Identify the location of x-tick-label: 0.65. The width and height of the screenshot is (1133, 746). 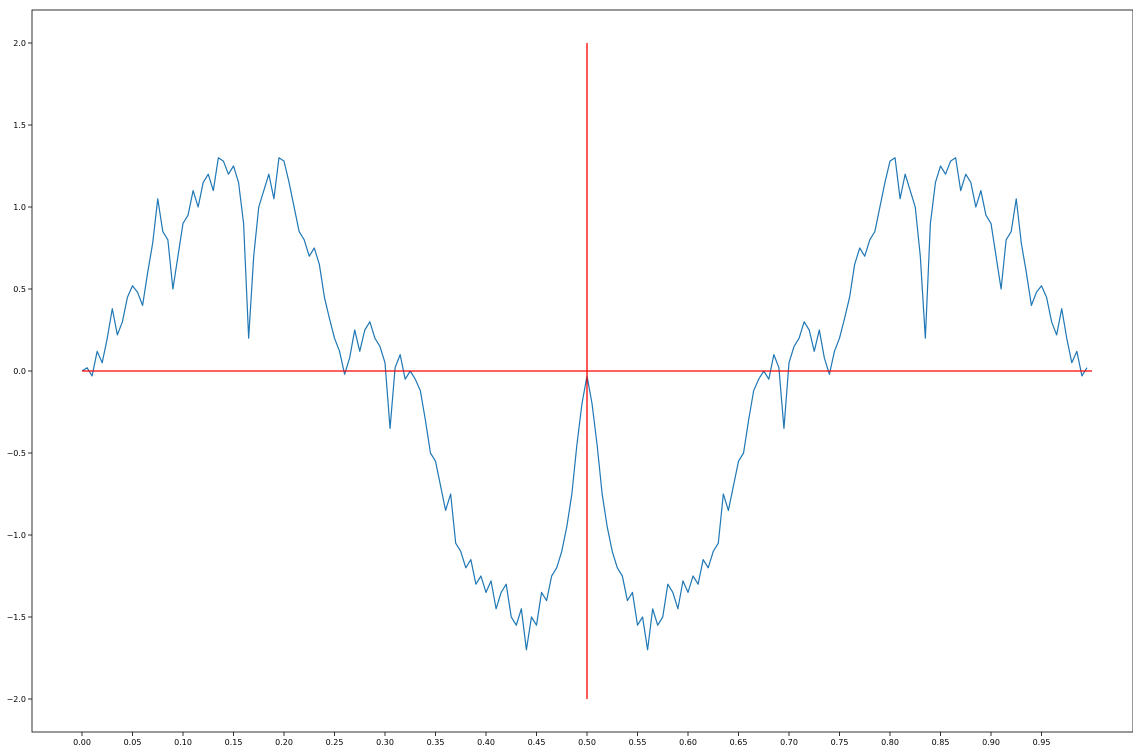
(739, 742).